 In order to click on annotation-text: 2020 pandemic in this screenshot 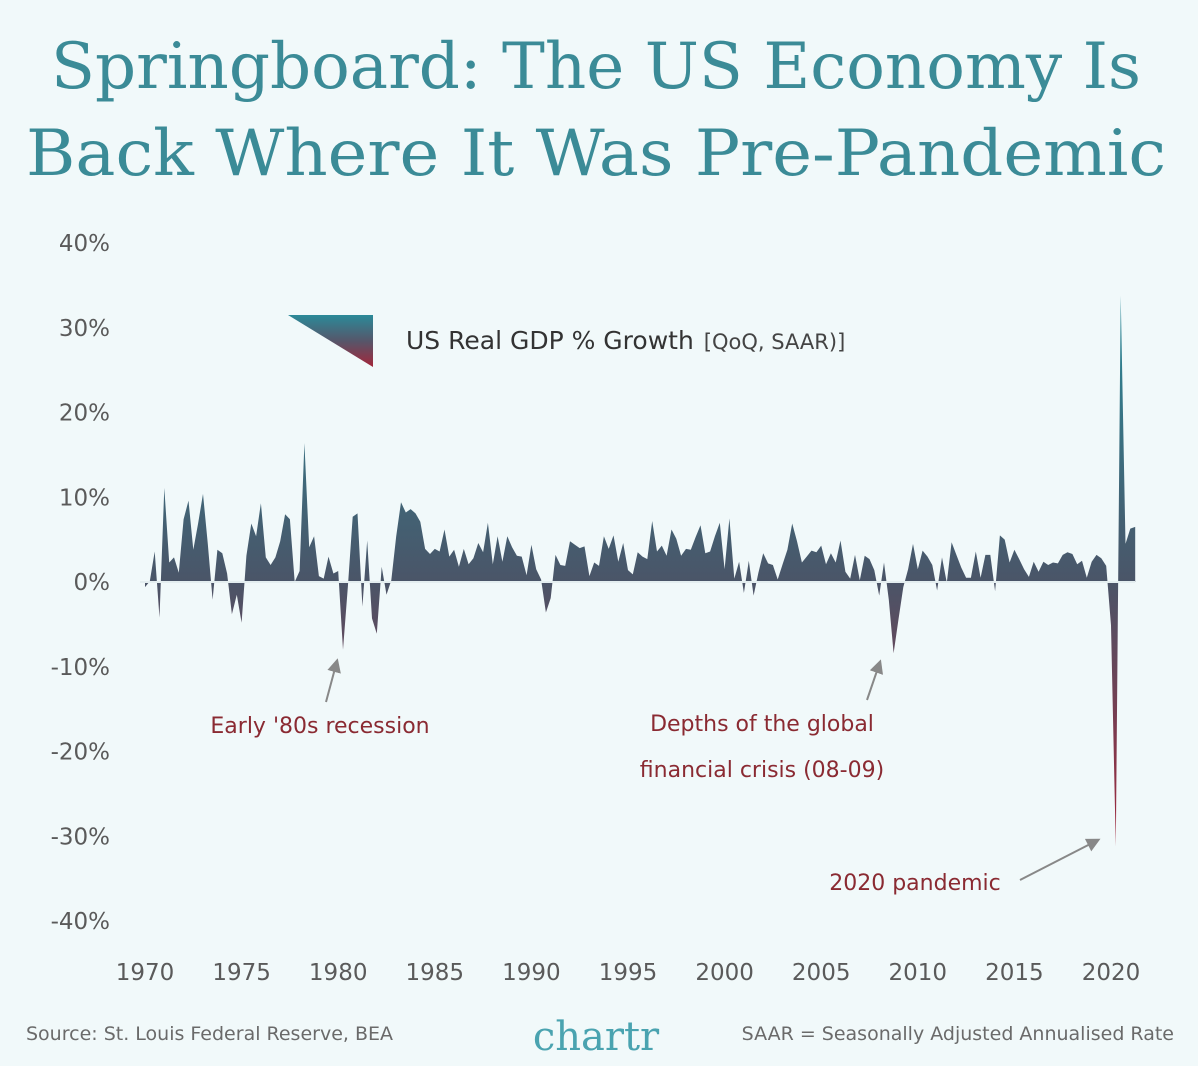, I will do `click(915, 883)`.